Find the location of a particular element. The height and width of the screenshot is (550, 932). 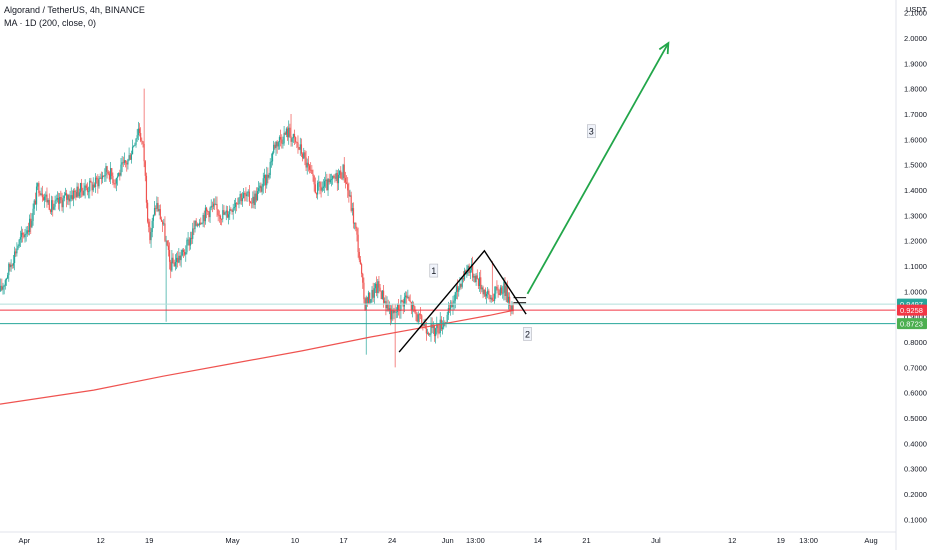

y-tick-label: 2.0000 is located at coordinates (915, 38).